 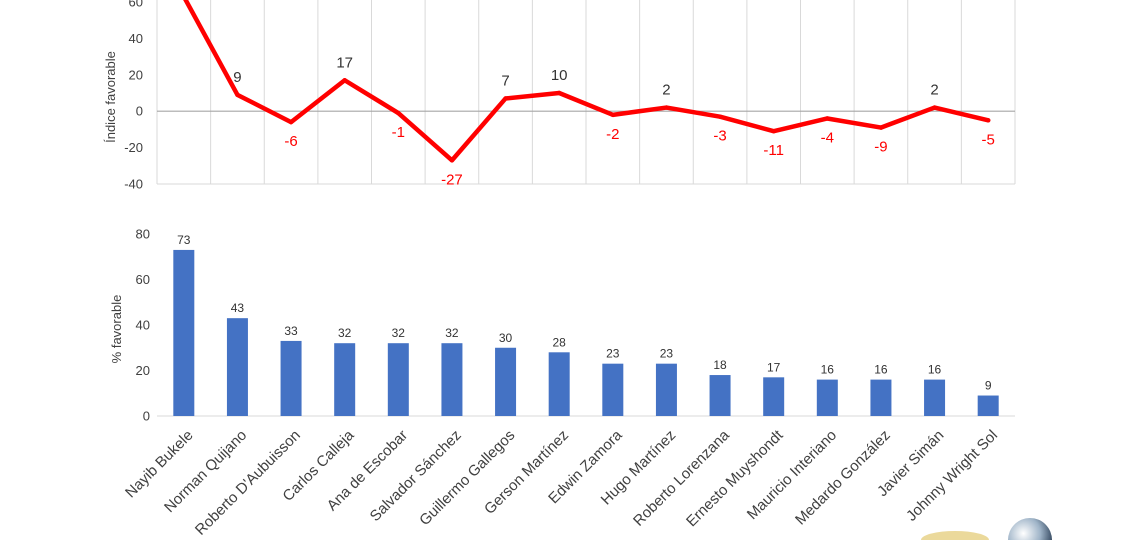 I want to click on bar-value-label: 33, so click(x=291, y=331).